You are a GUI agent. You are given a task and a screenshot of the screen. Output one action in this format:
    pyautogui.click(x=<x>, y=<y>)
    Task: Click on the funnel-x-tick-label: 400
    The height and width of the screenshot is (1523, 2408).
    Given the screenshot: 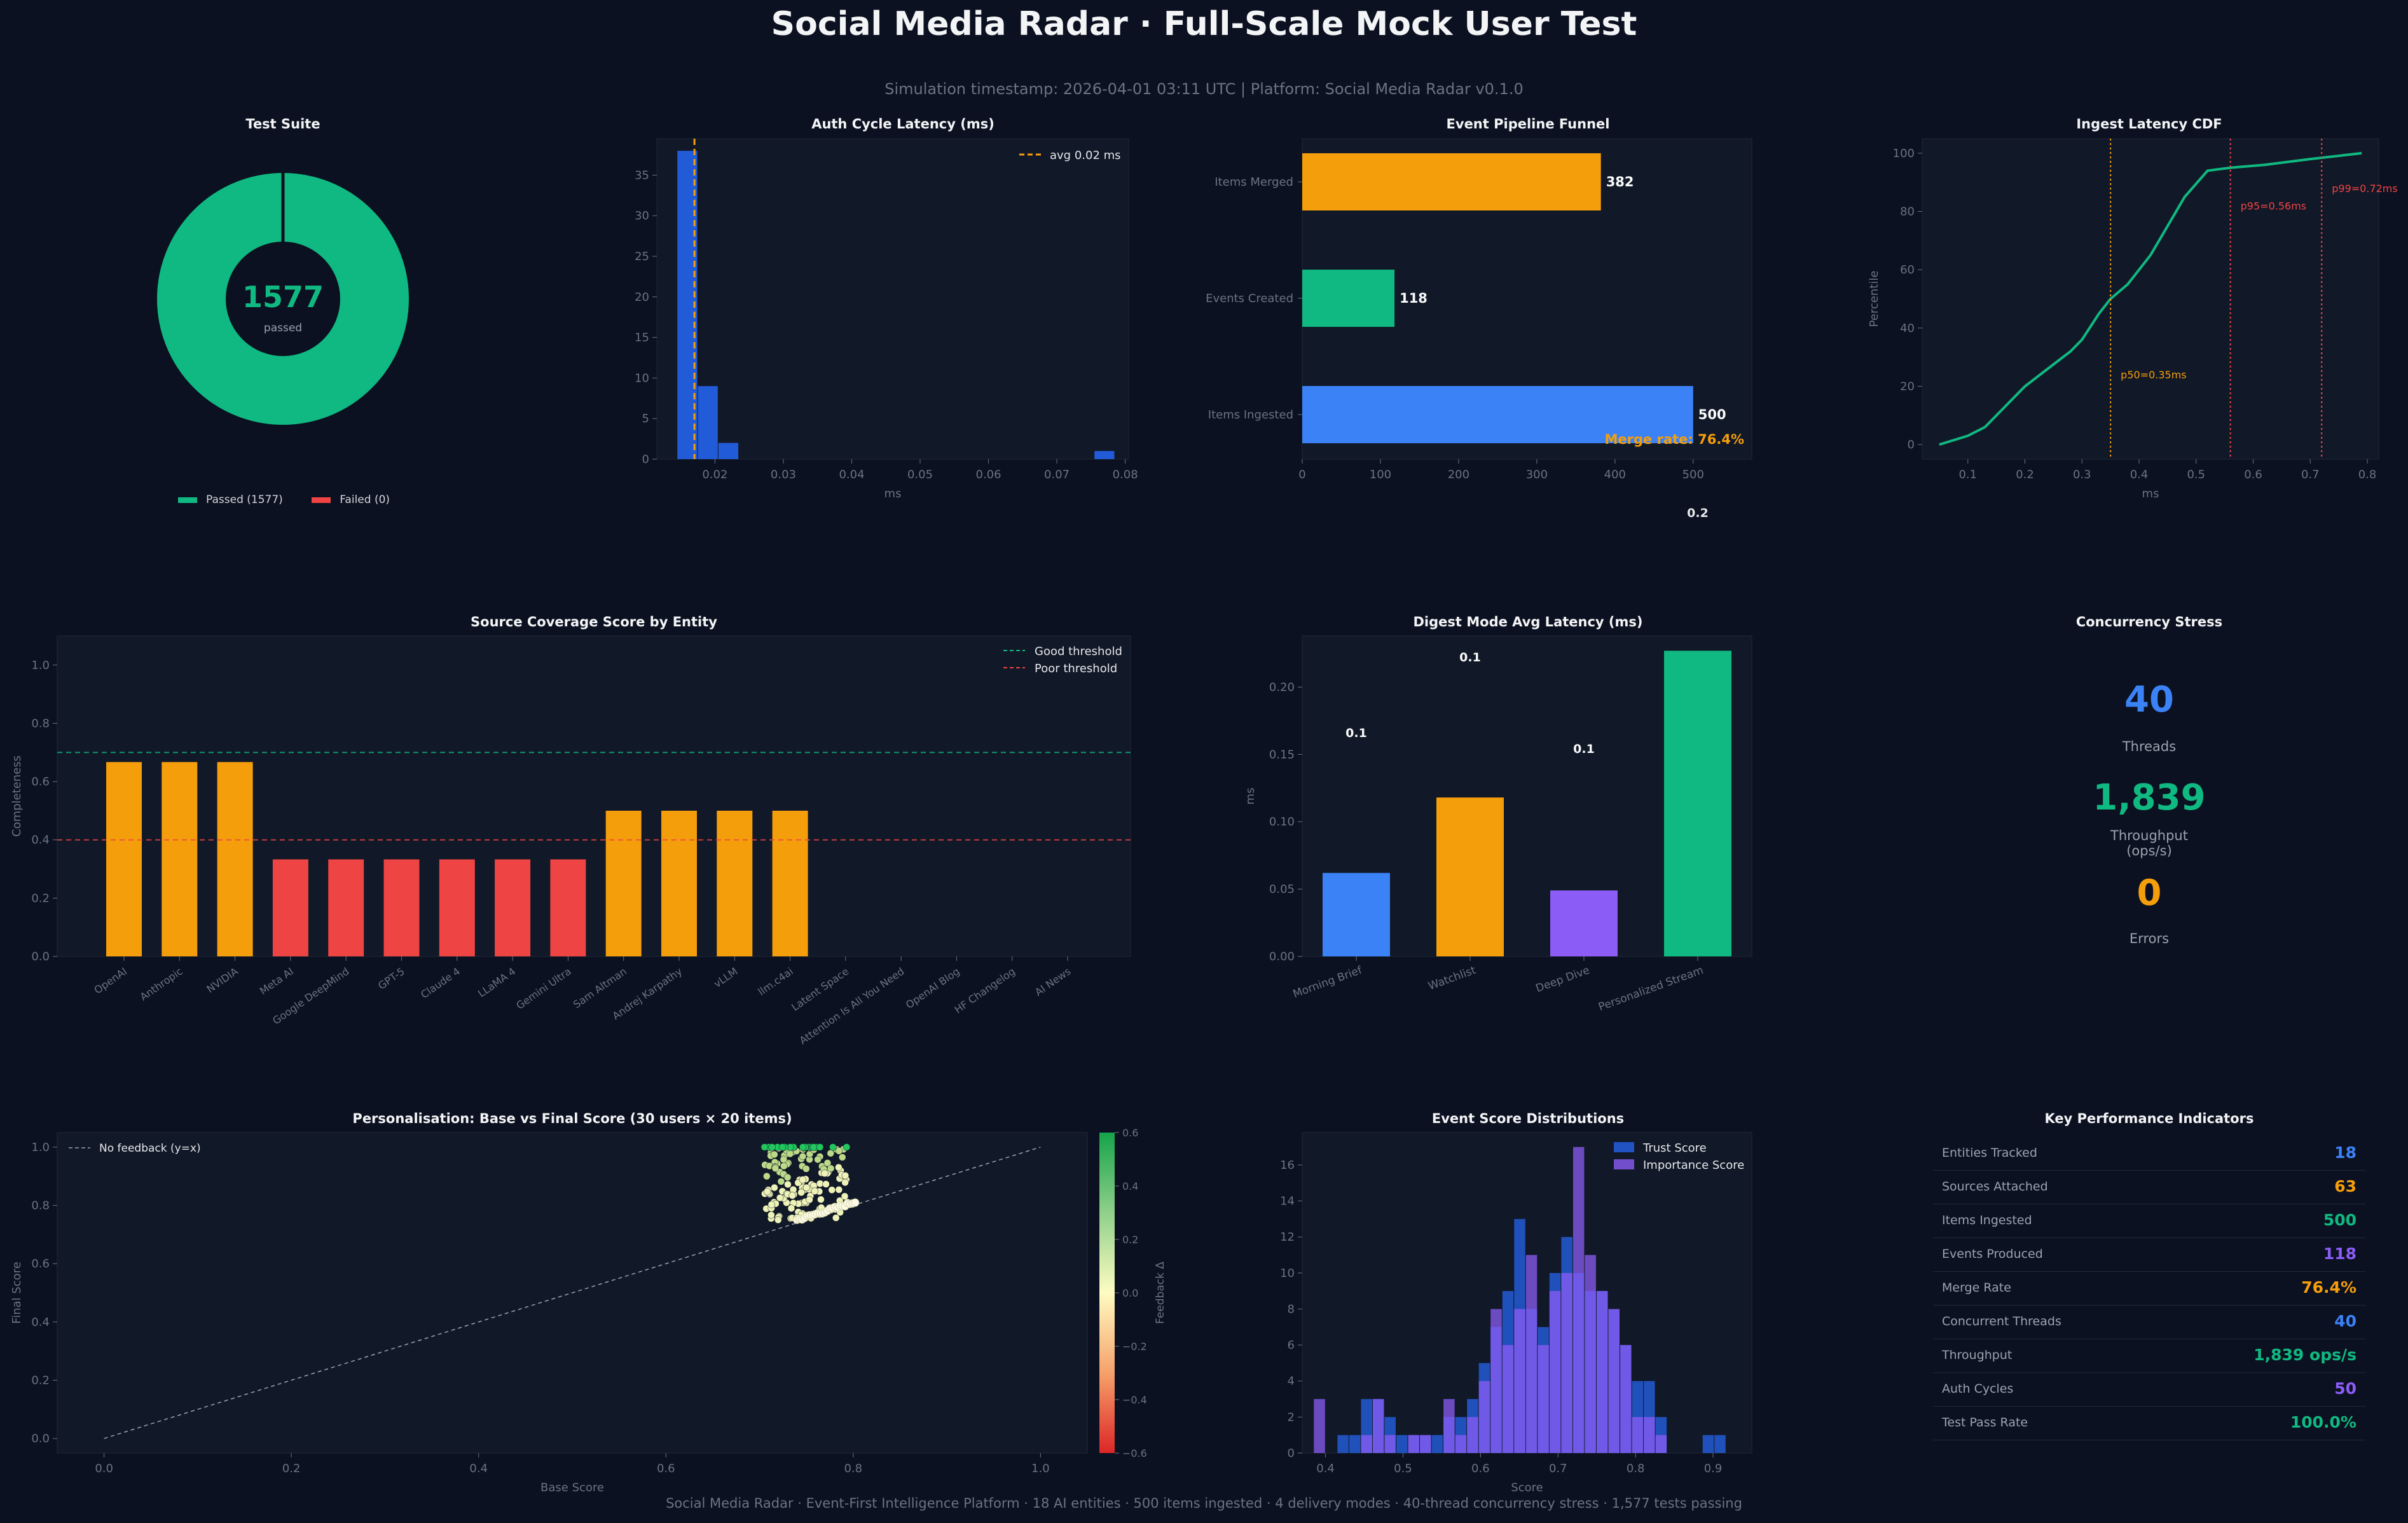 What is the action you would take?
    pyautogui.click(x=1615, y=475)
    